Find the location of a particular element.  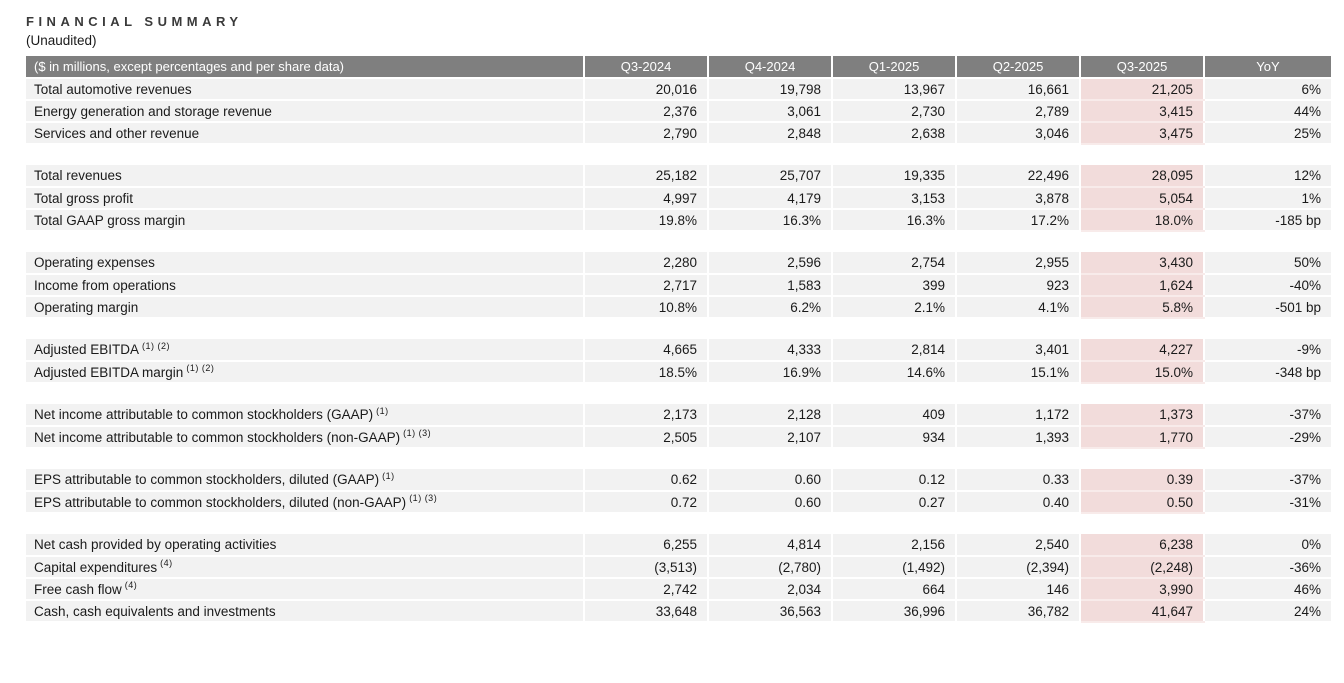

row-label: Total automotive revenues is located at coordinates (305, 89).